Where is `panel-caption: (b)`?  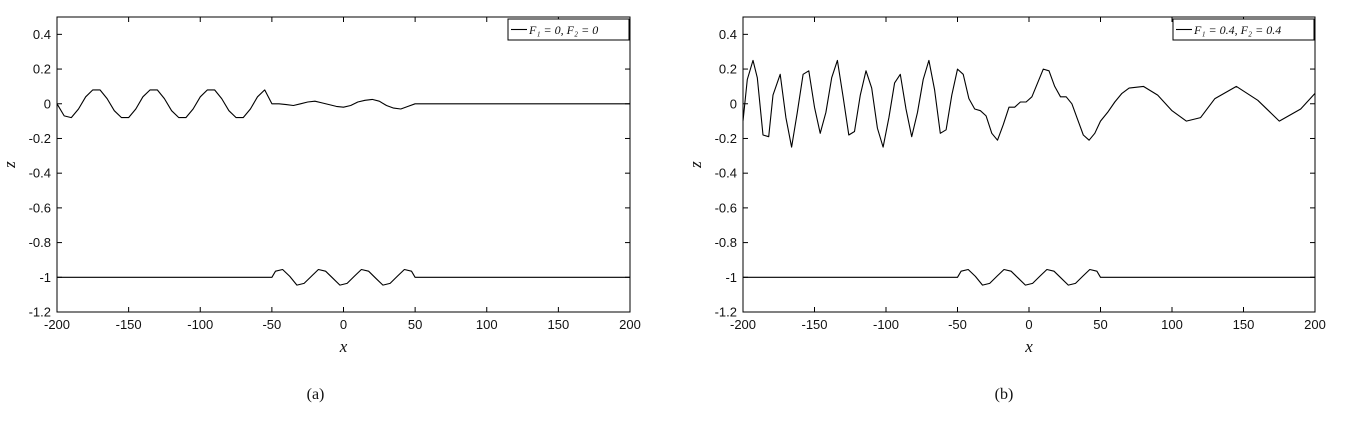
panel-caption: (b) is located at coordinates (1004, 394).